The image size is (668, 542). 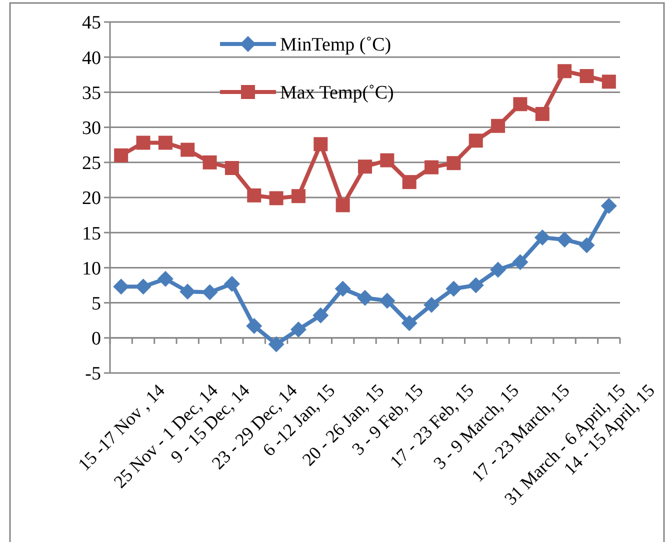 I want to click on y-tick-label: 5, so click(x=96, y=303).